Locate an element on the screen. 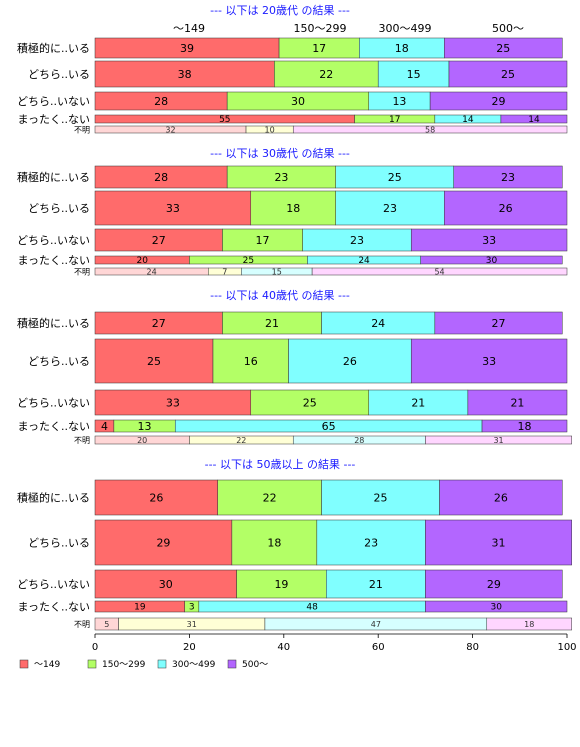 This screenshot has width=580, height=747. bar-value-label: 31 is located at coordinates (498, 440).